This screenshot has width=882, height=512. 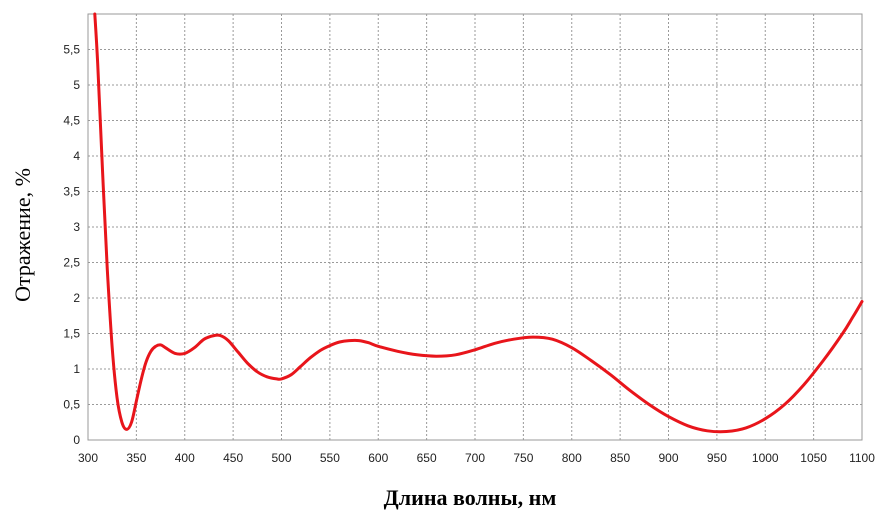 What do you see at coordinates (470, 497) in the screenshot?
I see `x-axis-title: Длина волны, нм` at bounding box center [470, 497].